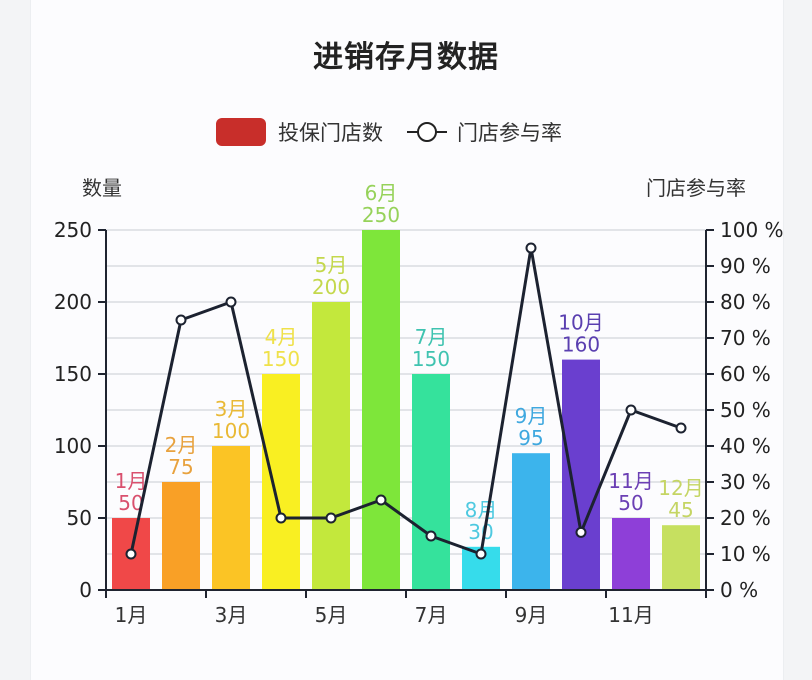 Image resolution: width=812 pixels, height=680 pixels. I want to click on x-tick-label: 9月, so click(531, 615).